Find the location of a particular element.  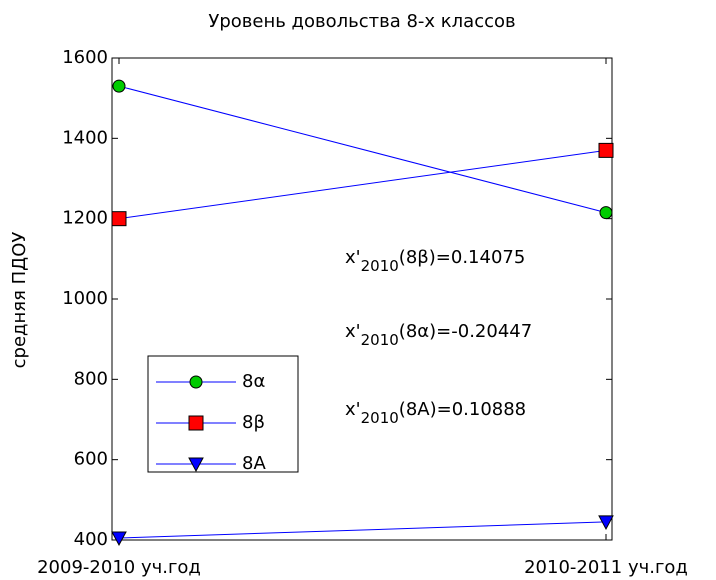

legend: 8α 8β 8A is located at coordinates (223, 414).